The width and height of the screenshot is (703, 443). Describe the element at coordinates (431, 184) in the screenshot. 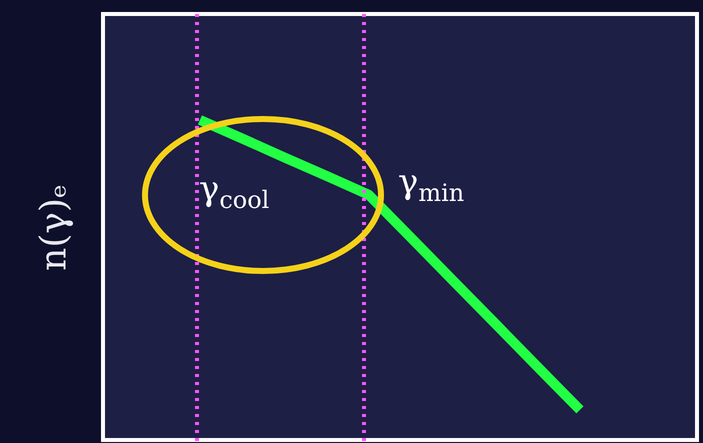

I see `annotation: γ$_{min}$` at that location.